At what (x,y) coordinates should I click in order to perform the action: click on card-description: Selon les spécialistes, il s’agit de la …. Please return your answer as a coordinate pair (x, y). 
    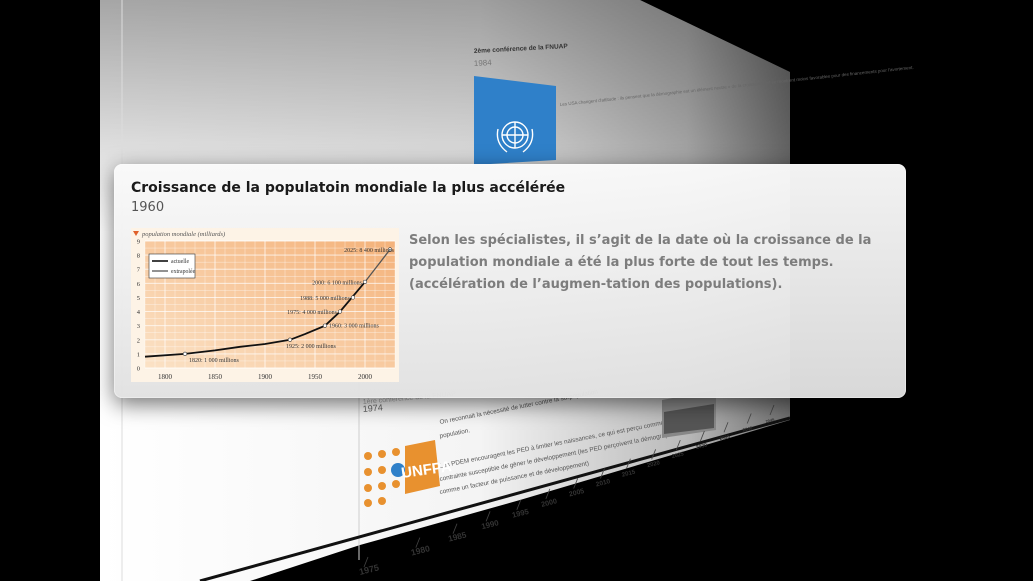
    Looking at the image, I should click on (640, 262).